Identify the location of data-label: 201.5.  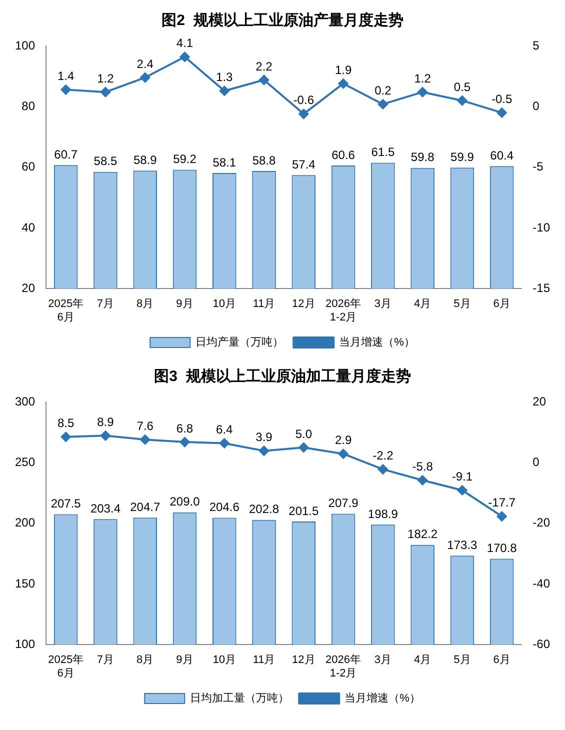
(303, 511).